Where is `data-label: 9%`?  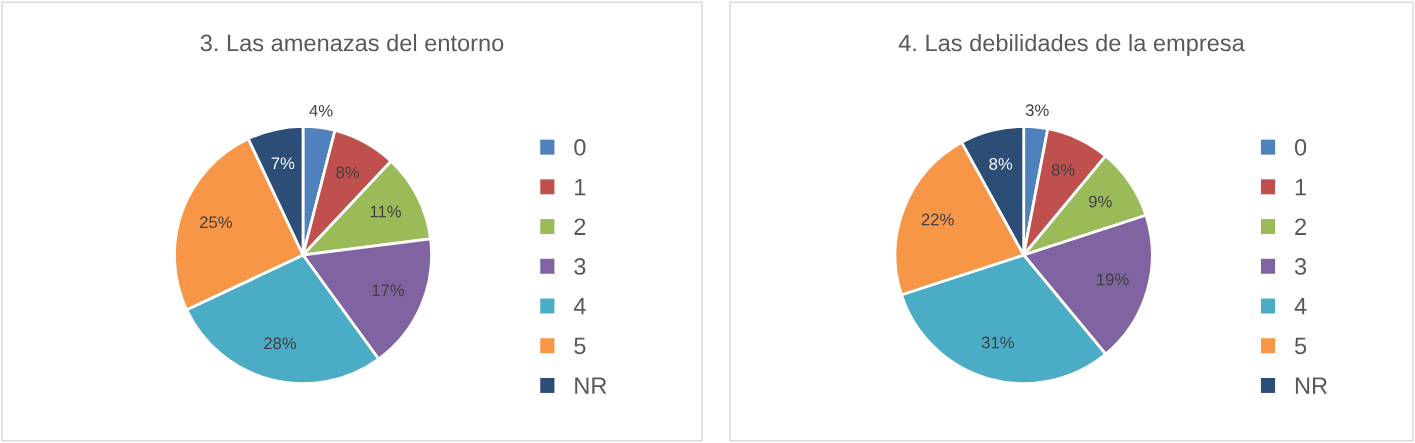 data-label: 9% is located at coordinates (1100, 201).